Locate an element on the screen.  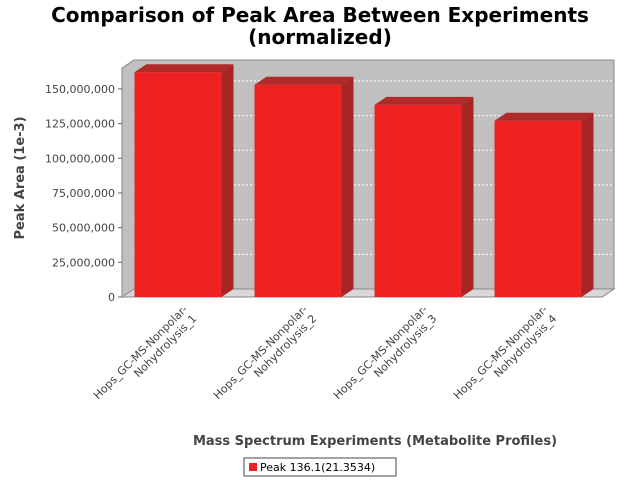
y-tick-label: 0 is located at coordinates (111, 297).